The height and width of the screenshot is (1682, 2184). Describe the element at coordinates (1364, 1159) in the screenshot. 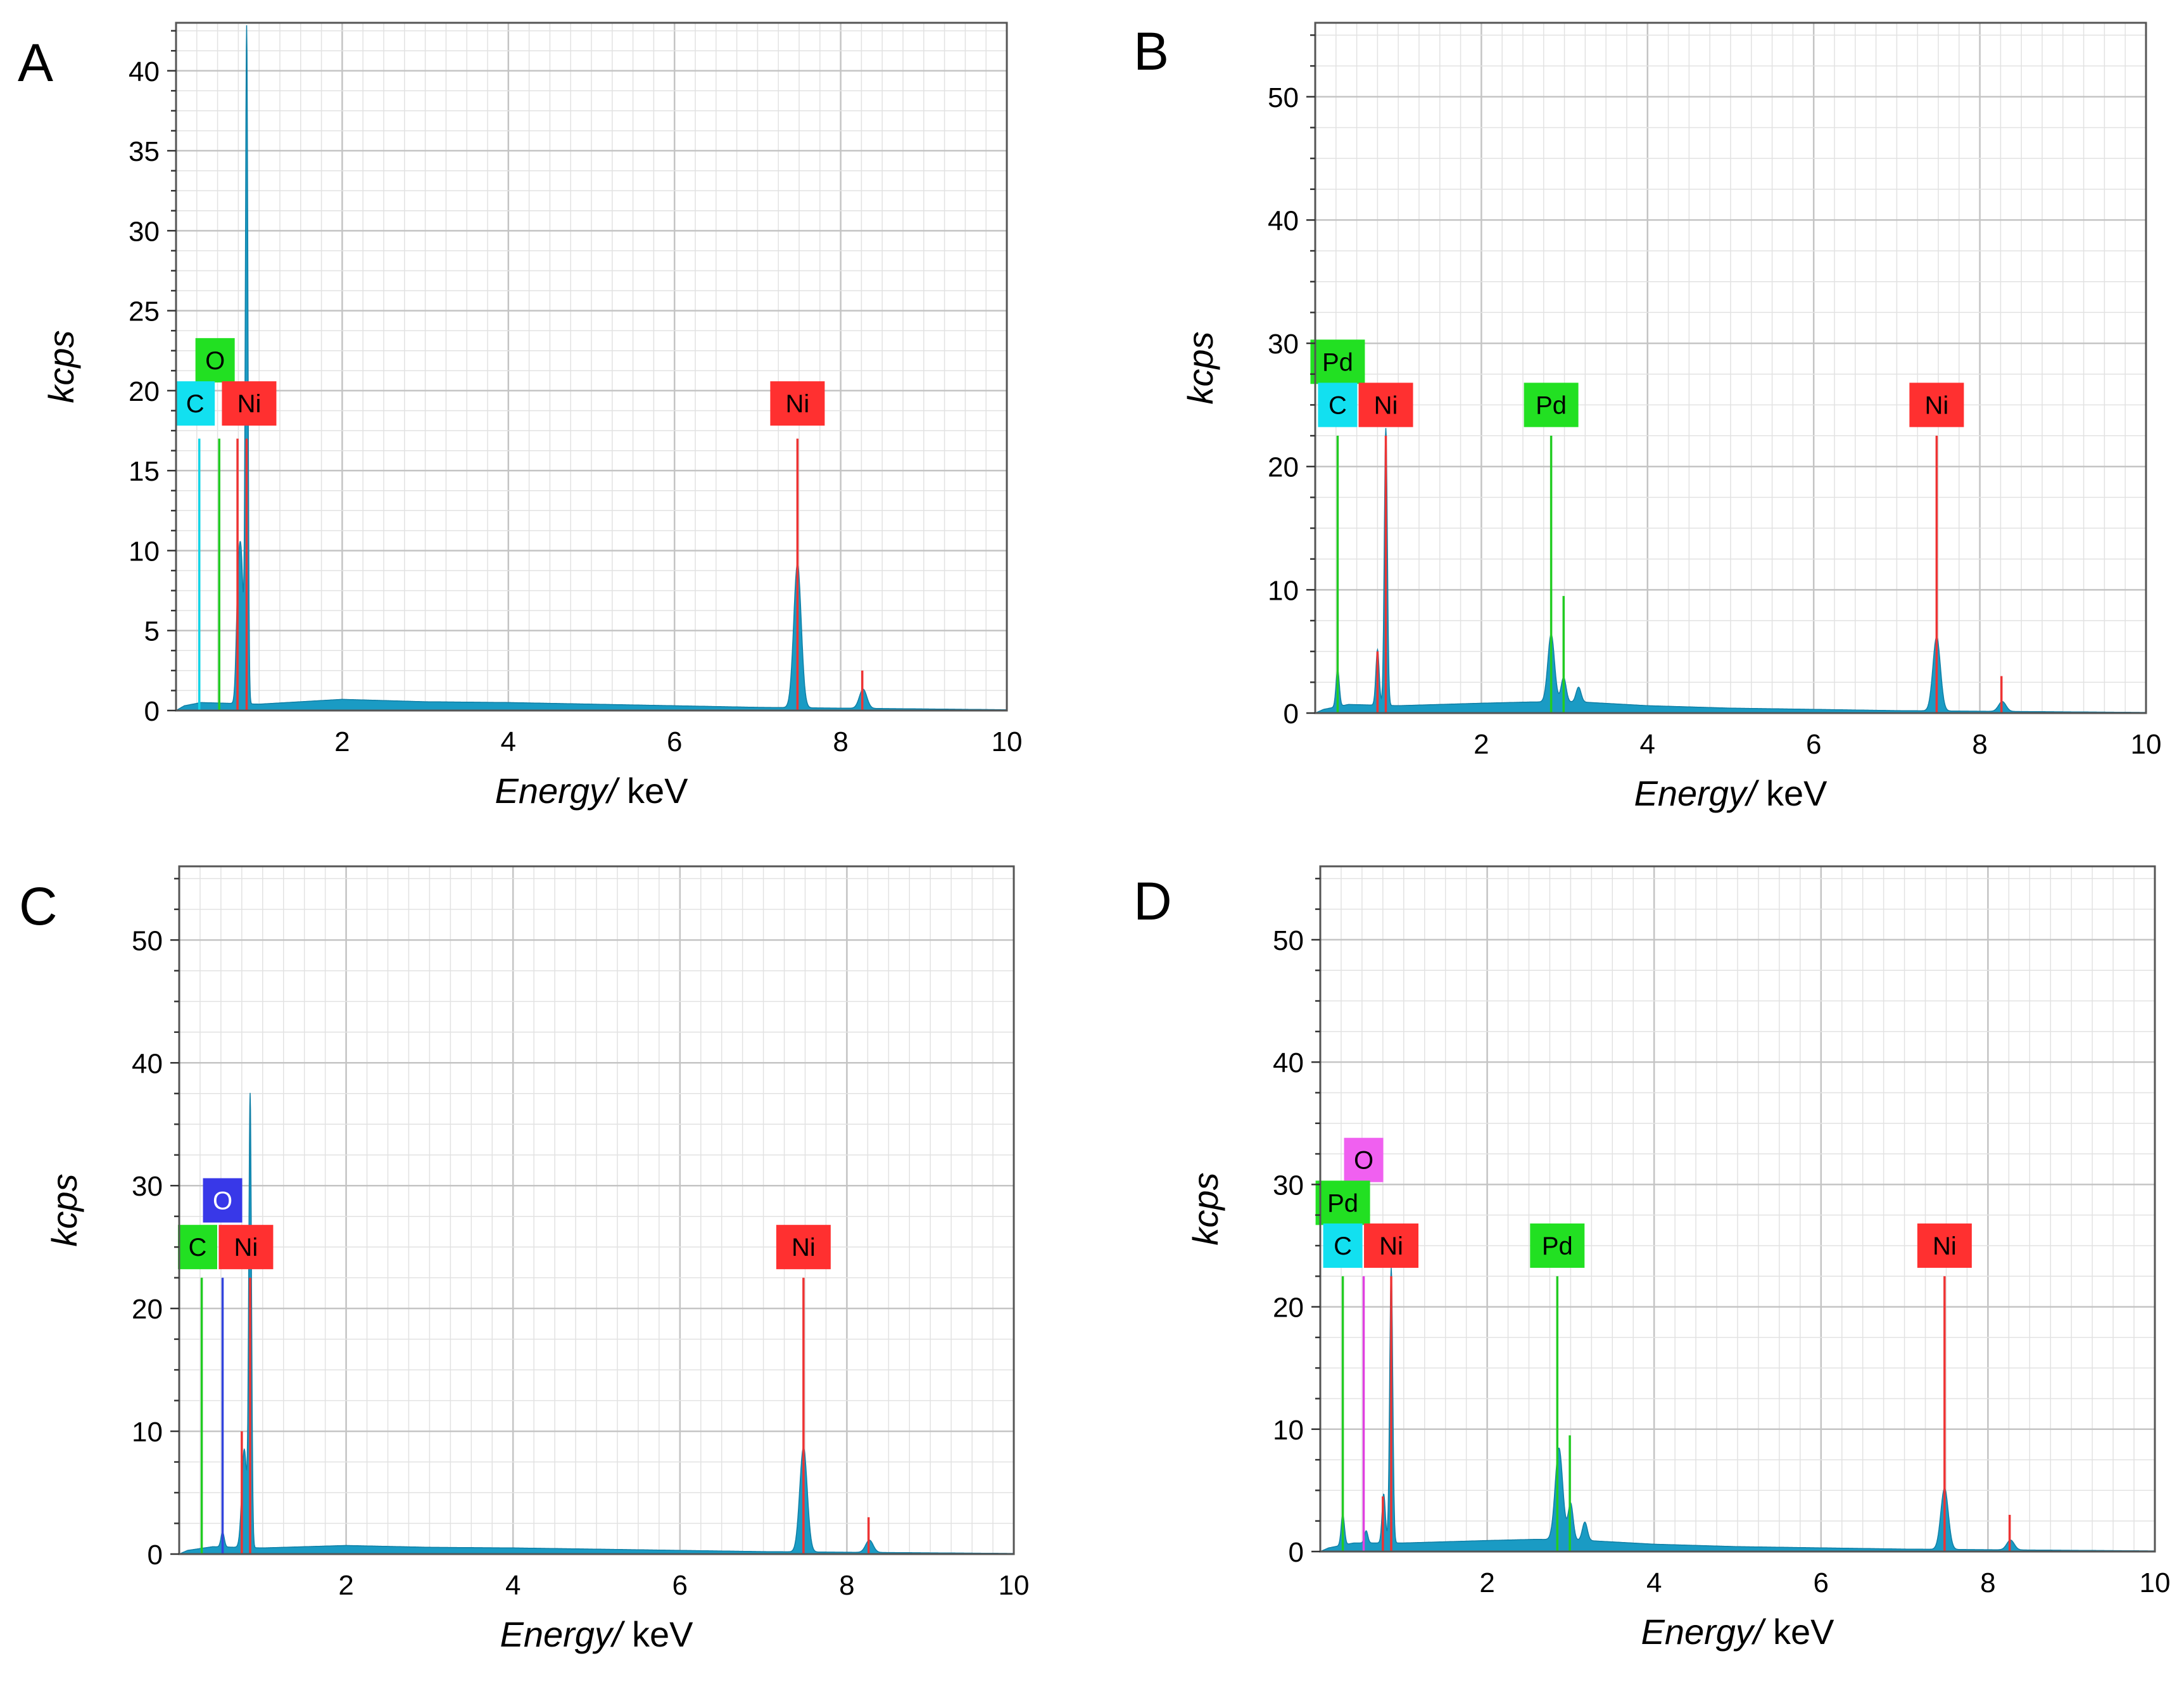

I see `element-tag-o: O` at that location.